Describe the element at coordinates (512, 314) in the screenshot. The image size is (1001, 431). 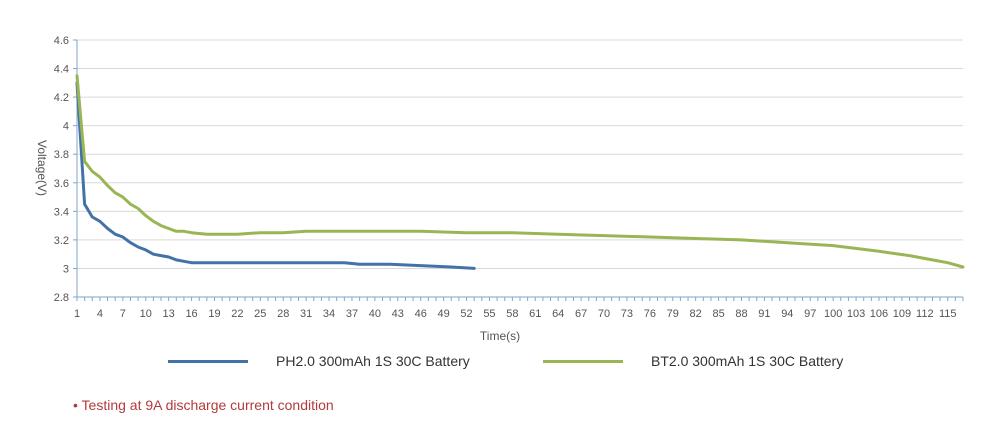
I see `x-tick-label: 58` at that location.